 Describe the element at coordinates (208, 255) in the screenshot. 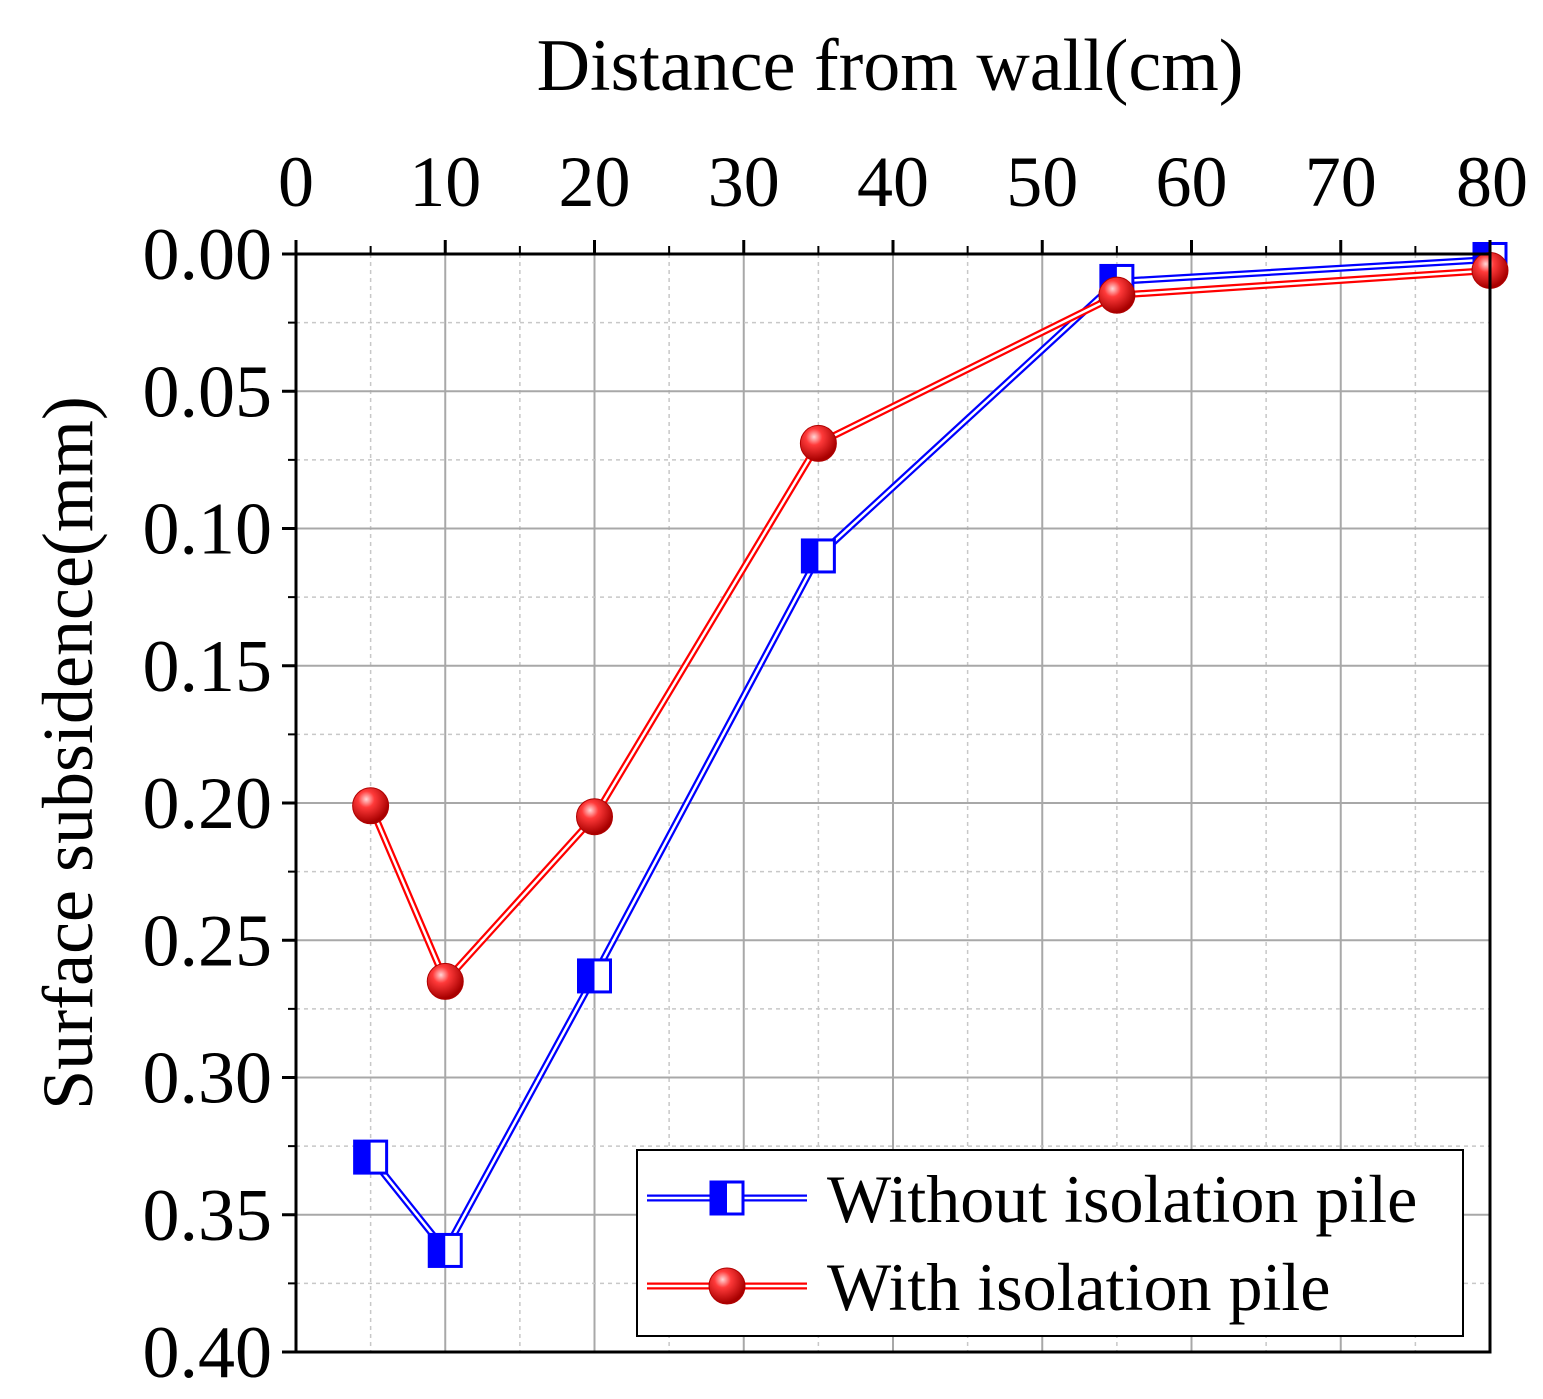

I see `y-tick-label: 0.00` at that location.